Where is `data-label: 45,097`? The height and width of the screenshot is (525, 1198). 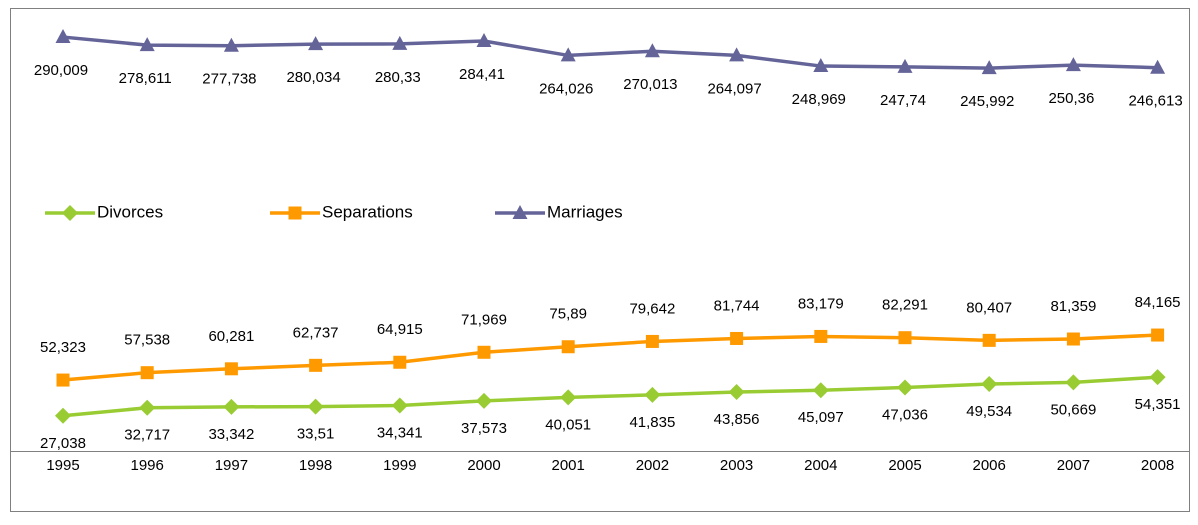
data-label: 45,097 is located at coordinates (821, 417).